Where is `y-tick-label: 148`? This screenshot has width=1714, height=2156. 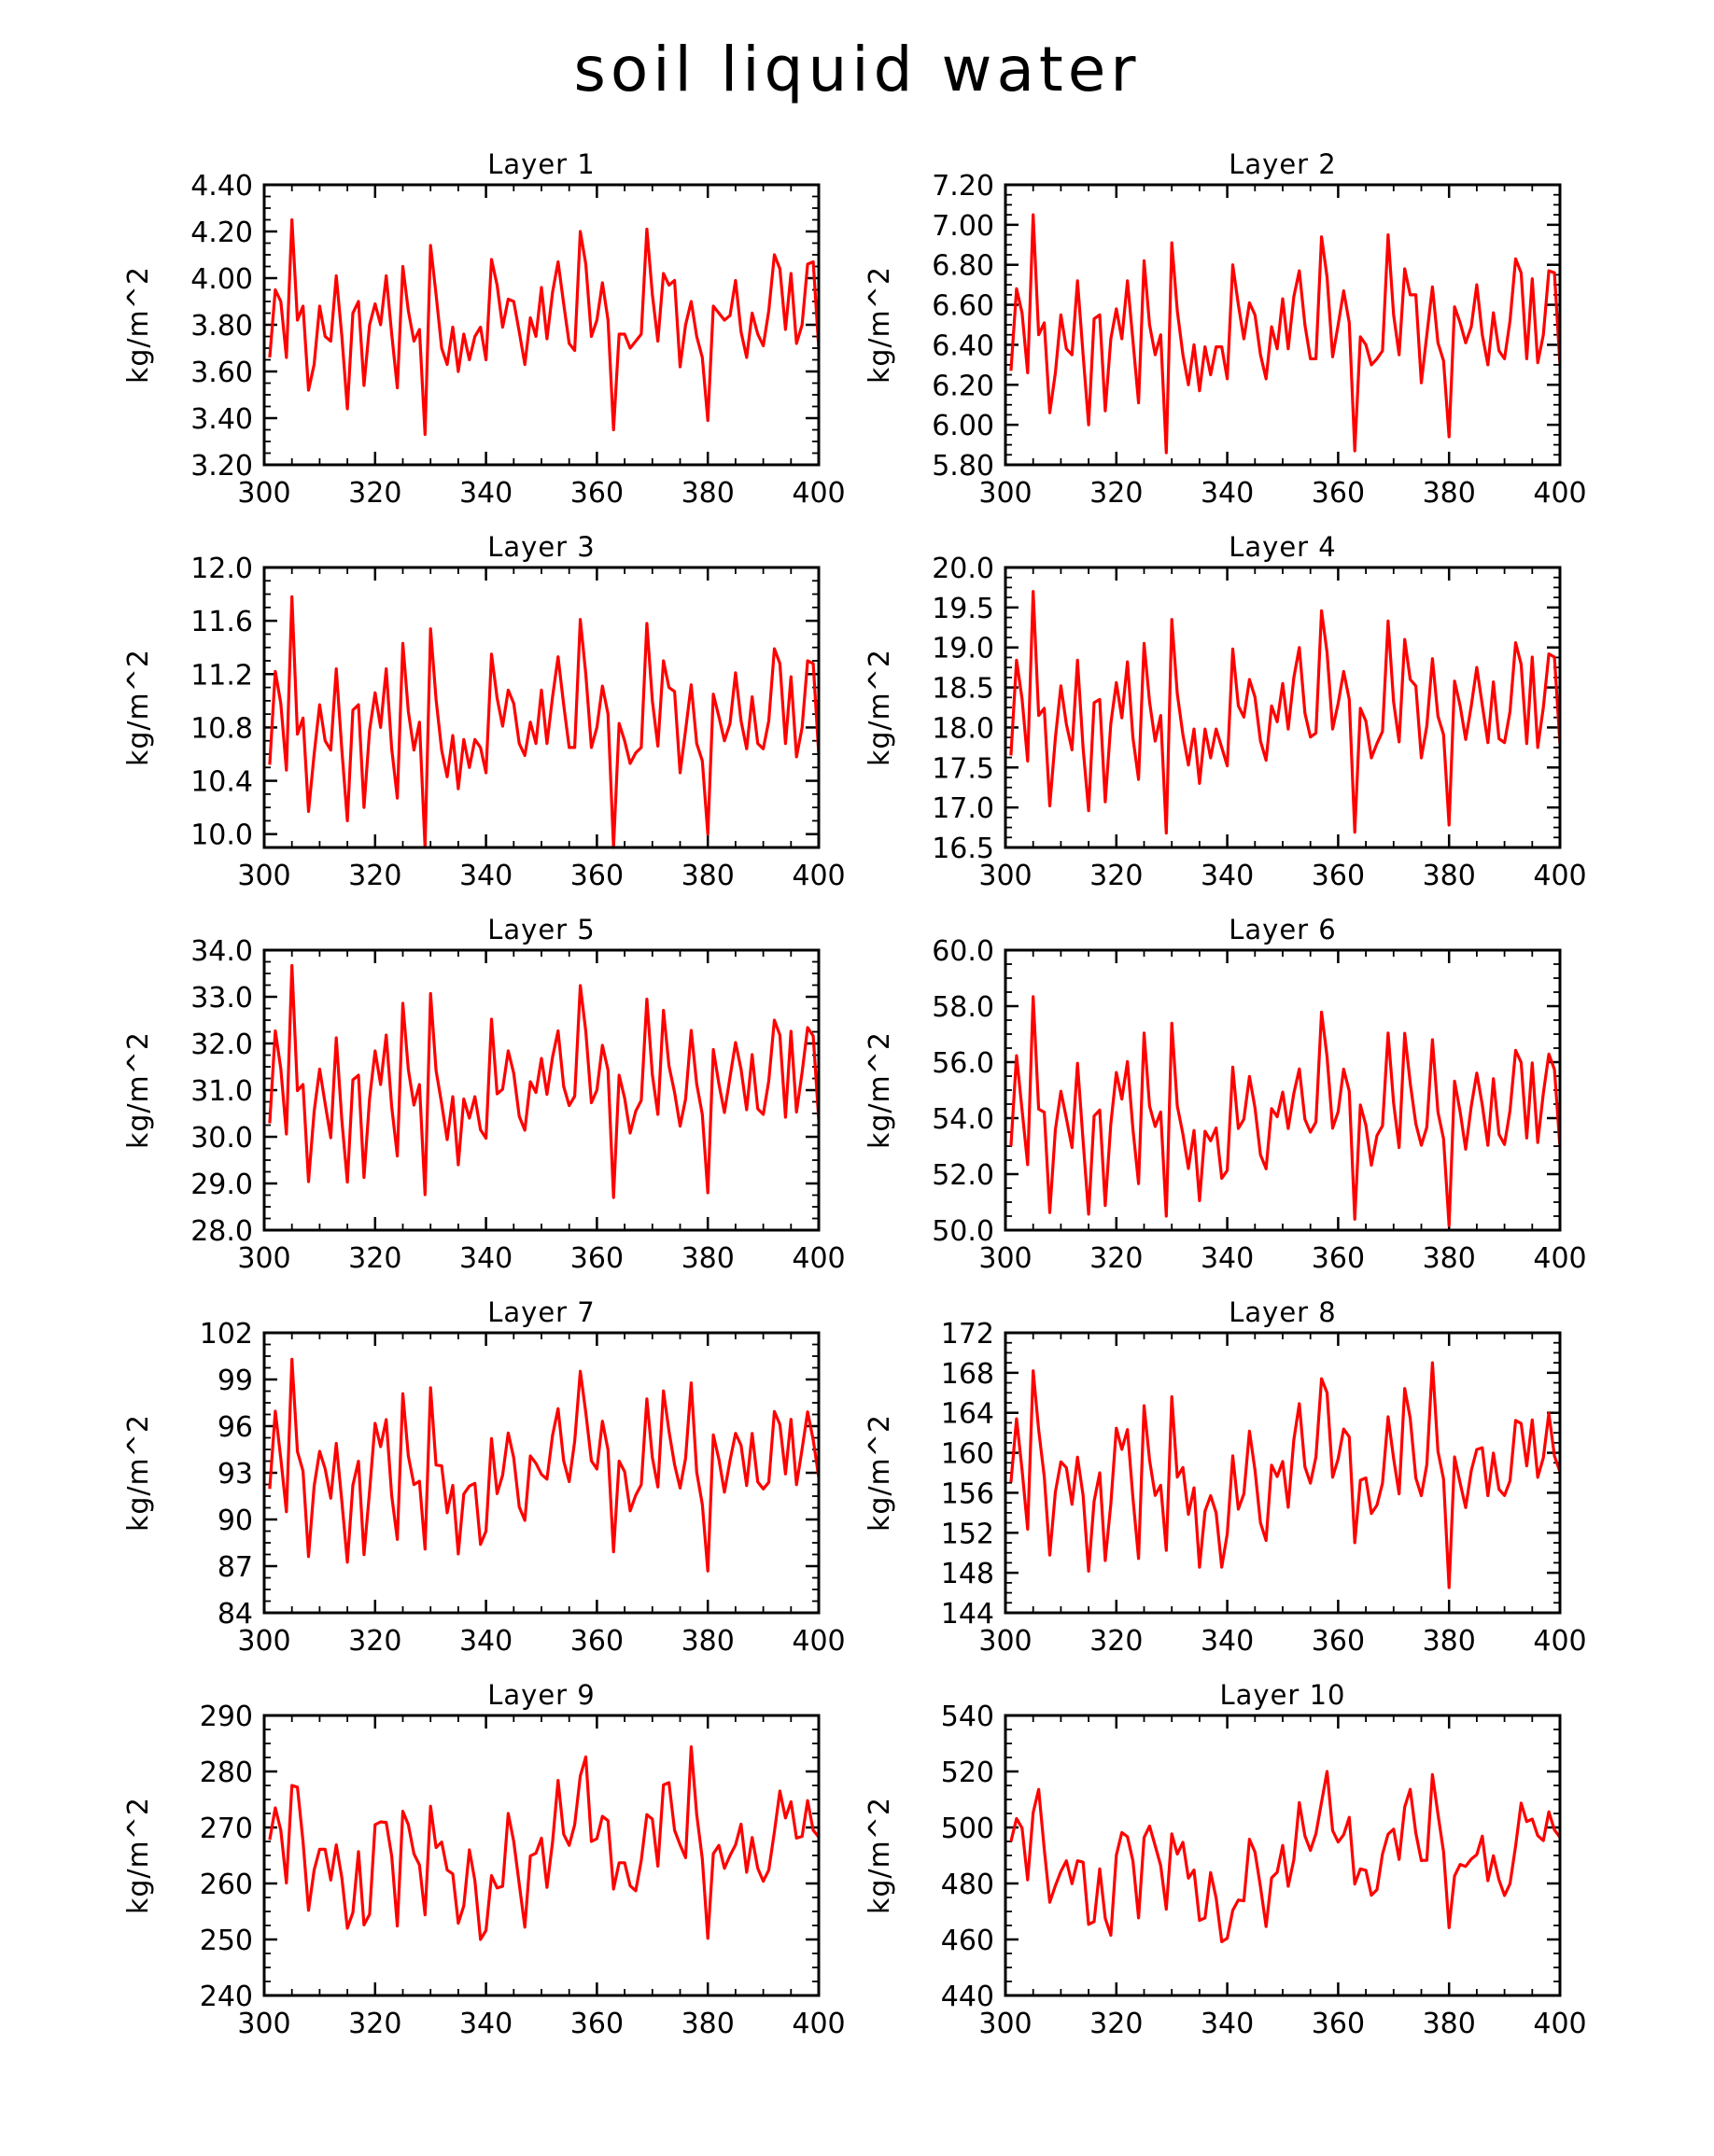
y-tick-label: 148 is located at coordinates (967, 1574).